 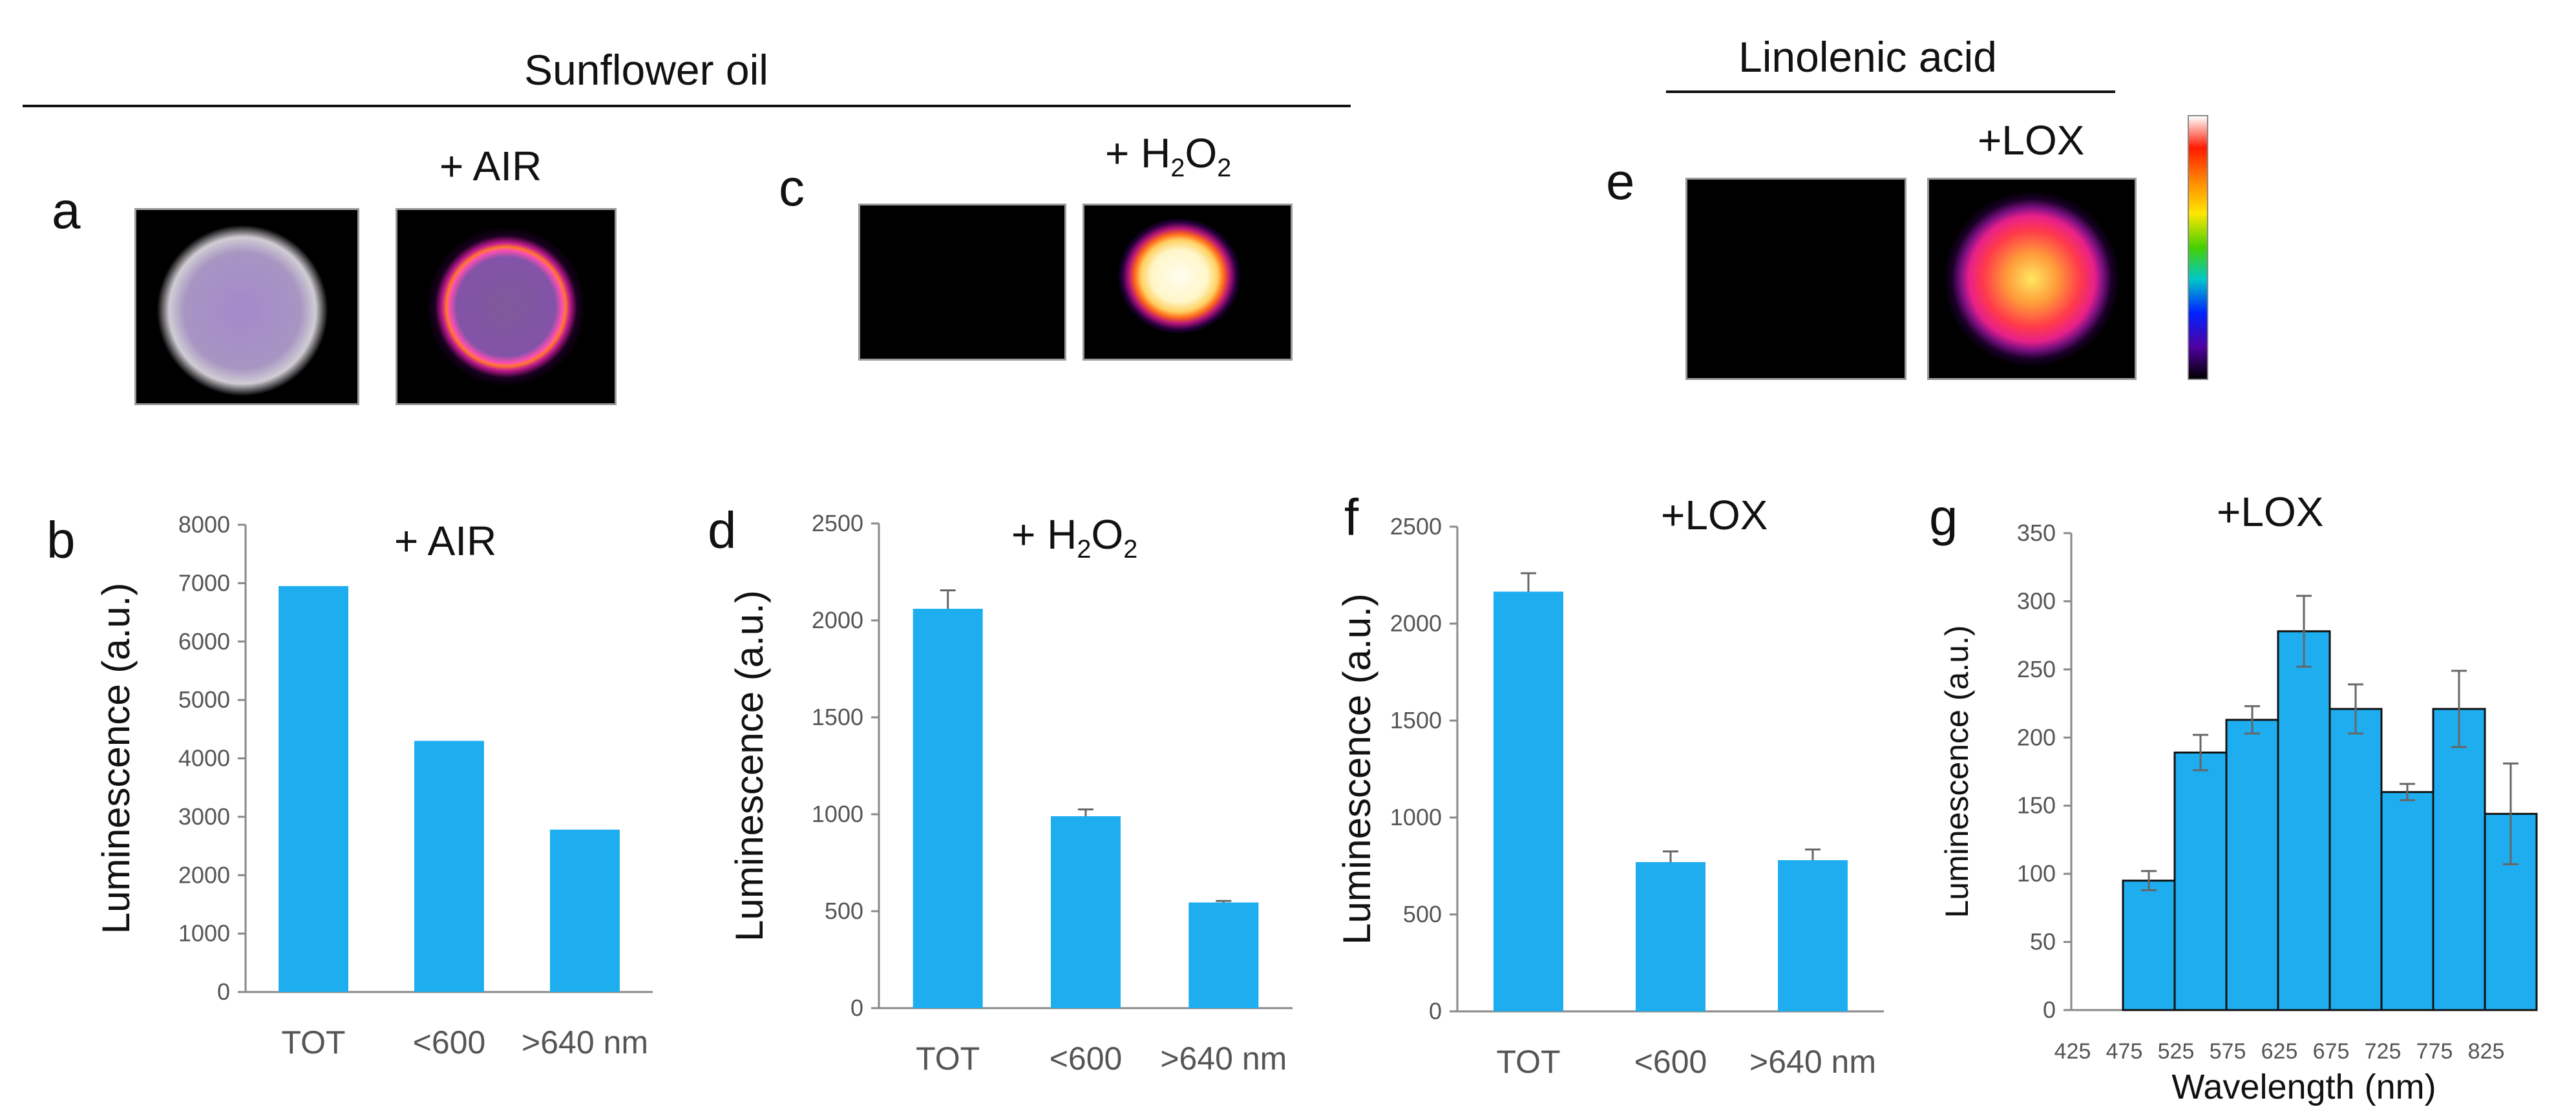 I want to click on chart-d-category-label: >640 nm, so click(x=1223, y=1058).